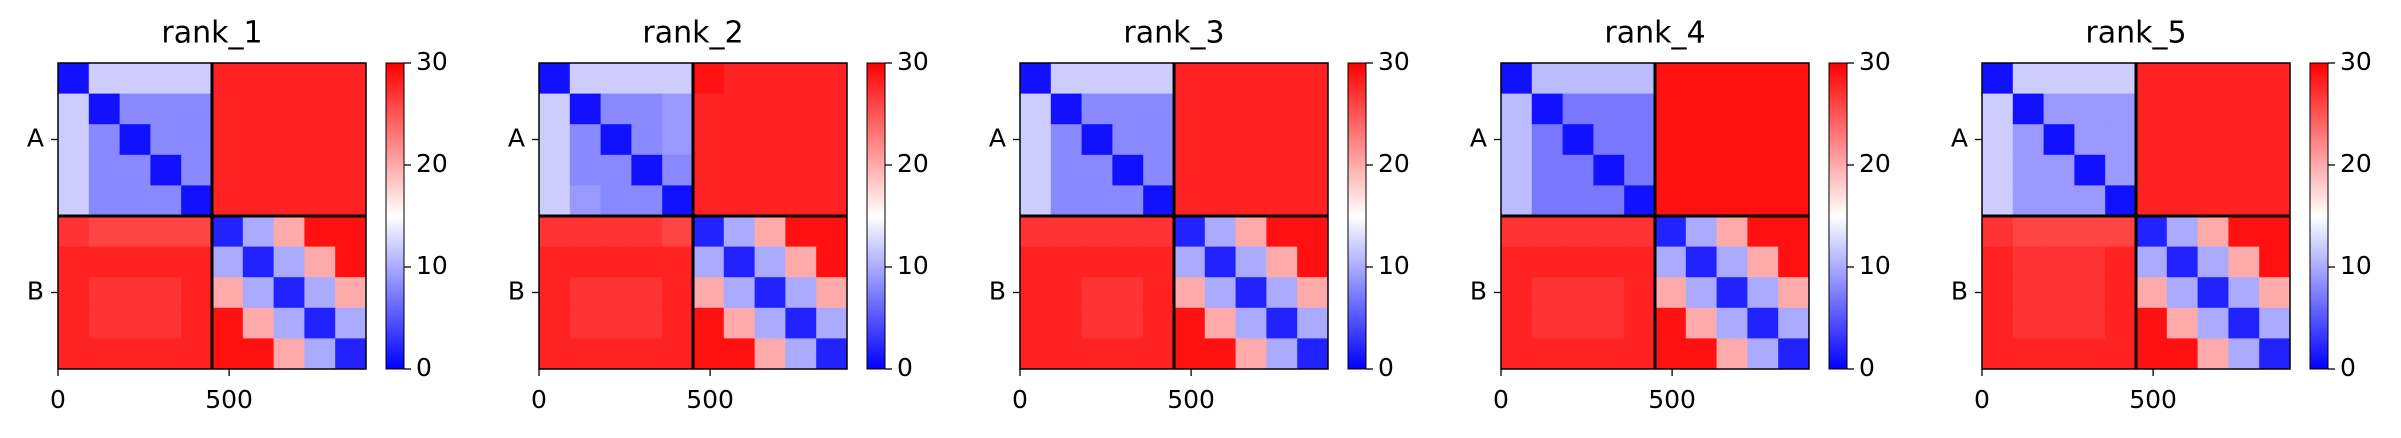 The height and width of the screenshot is (438, 2401). Describe the element at coordinates (1174, 216) in the screenshot. I see `plot-frame` at that location.